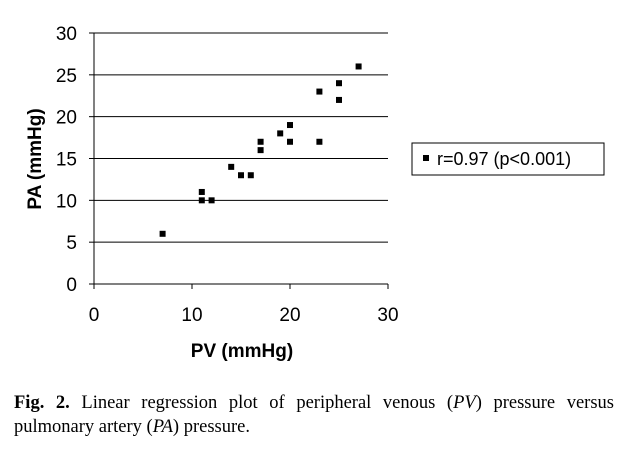  What do you see at coordinates (42, 403) in the screenshot?
I see `caption-label: Fig. 2.` at bounding box center [42, 403].